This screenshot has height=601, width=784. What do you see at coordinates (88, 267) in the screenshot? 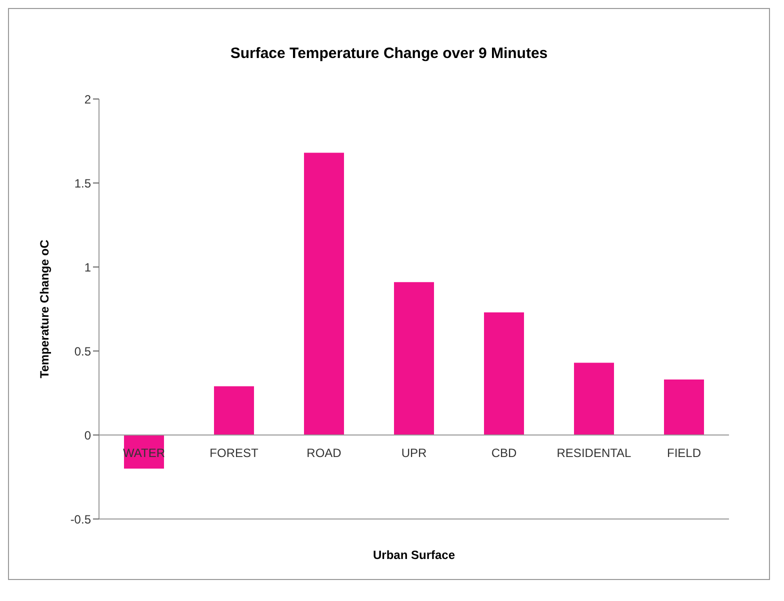
I see `y-tick-label: 1` at bounding box center [88, 267].